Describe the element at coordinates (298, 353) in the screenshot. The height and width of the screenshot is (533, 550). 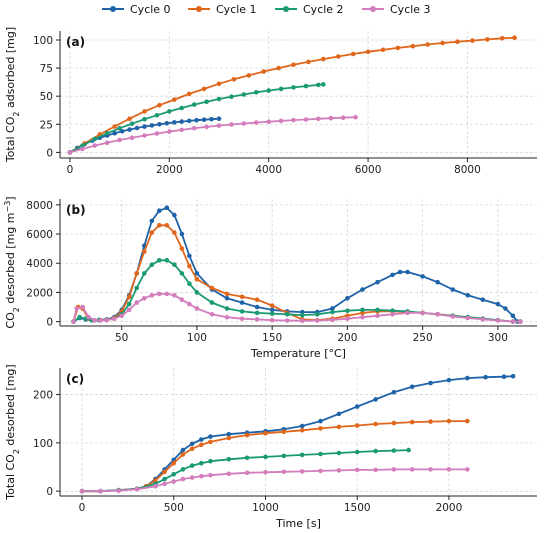
I see `x-axis-label: Temperature [°C]` at that location.